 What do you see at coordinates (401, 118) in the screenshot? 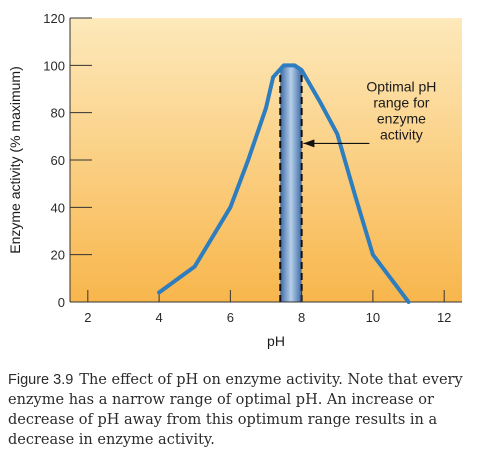
I see `annotation-line: enzyme` at bounding box center [401, 118].